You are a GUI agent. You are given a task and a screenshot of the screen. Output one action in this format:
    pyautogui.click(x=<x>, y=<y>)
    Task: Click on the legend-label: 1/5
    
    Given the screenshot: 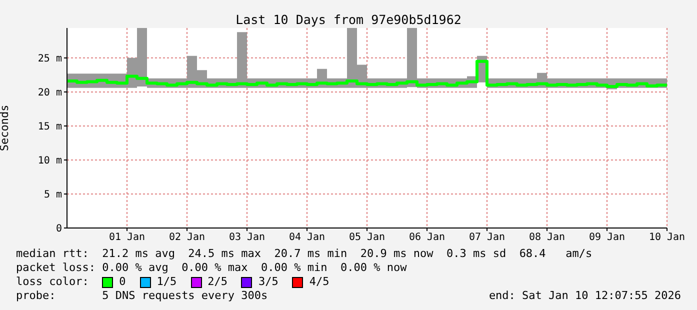 What is the action you would take?
    pyautogui.click(x=166, y=282)
    